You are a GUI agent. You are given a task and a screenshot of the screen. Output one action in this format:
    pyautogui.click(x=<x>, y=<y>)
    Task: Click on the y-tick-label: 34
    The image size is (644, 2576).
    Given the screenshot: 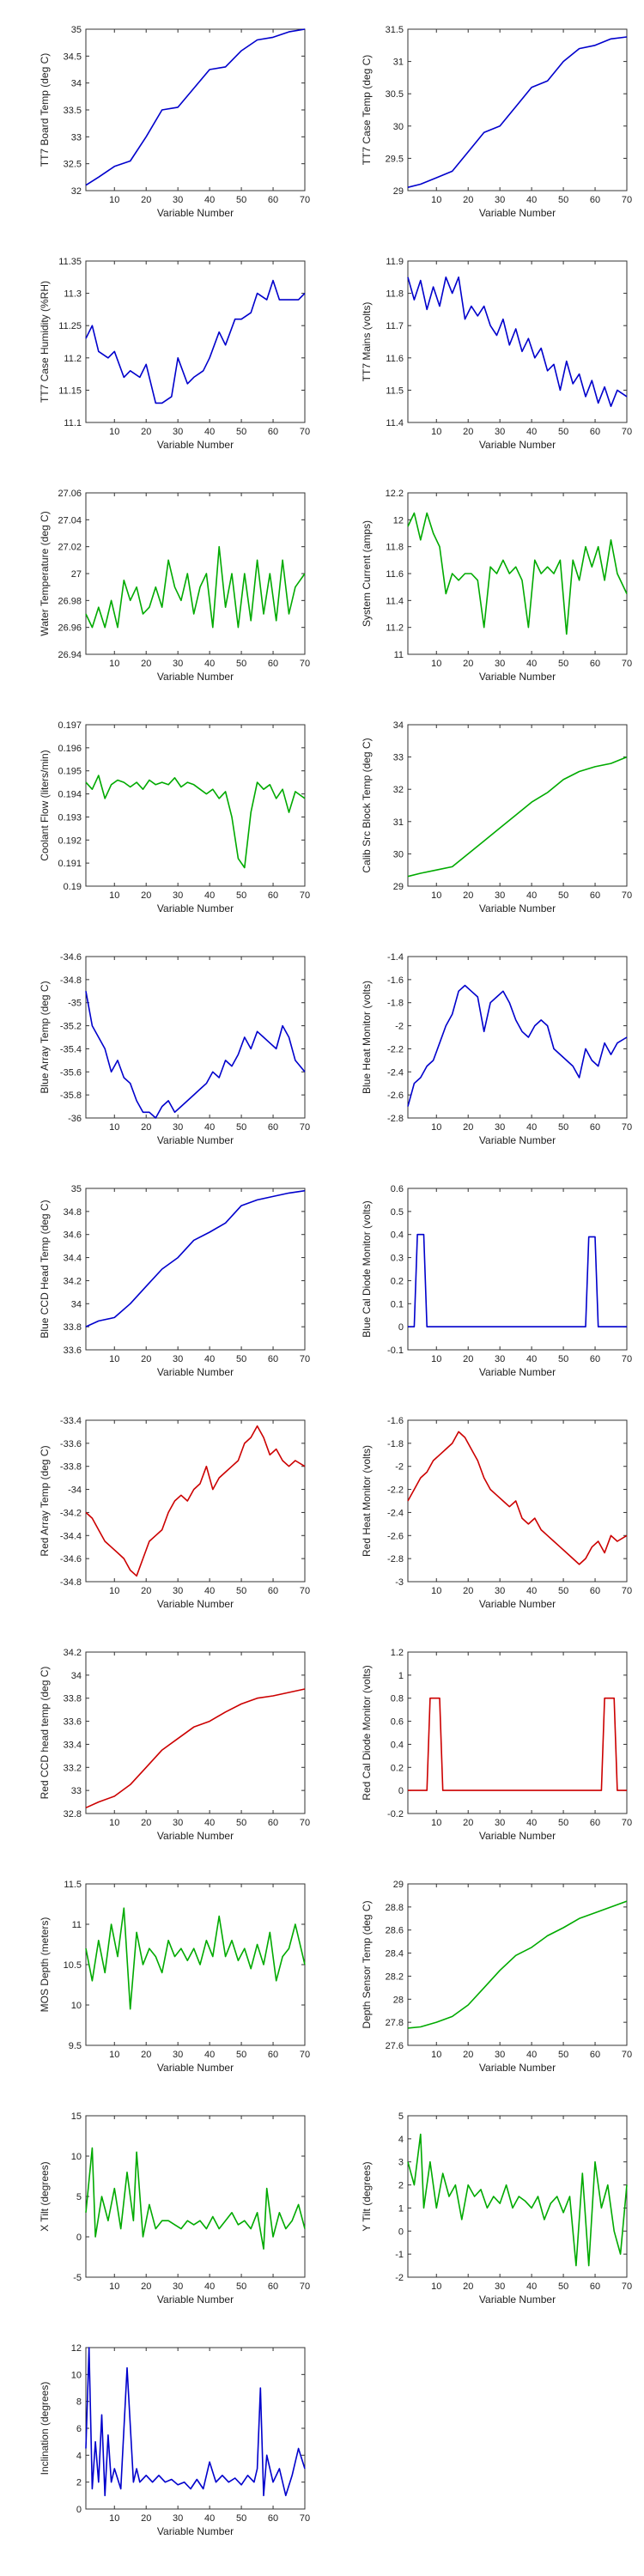 What is the action you would take?
    pyautogui.click(x=399, y=726)
    